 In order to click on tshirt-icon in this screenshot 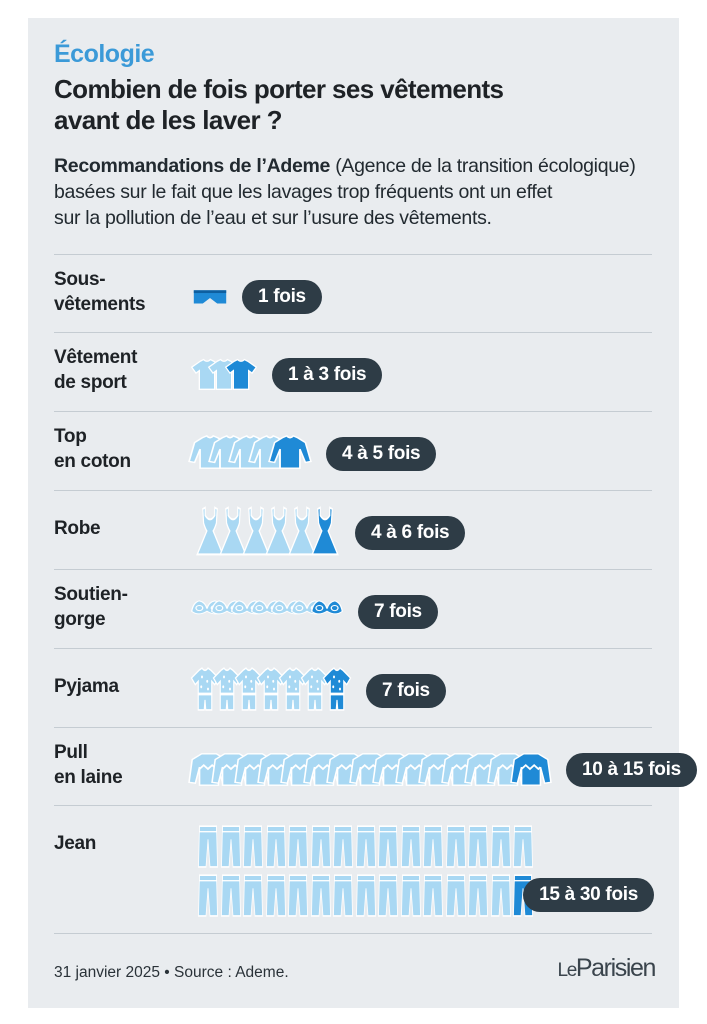, I will do `click(241, 374)`.